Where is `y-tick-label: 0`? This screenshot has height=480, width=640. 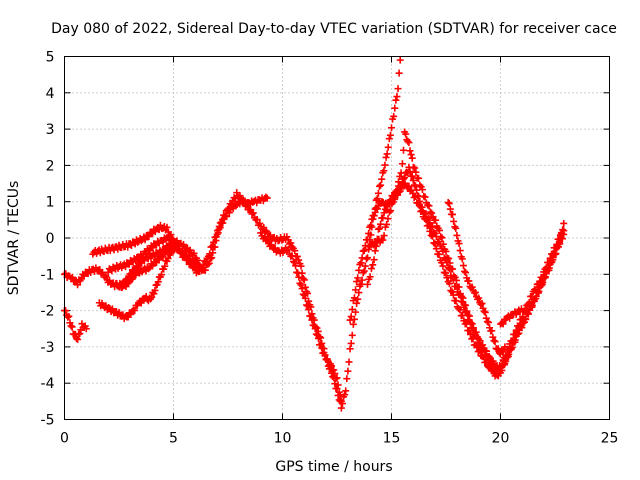 y-tick-label: 0 is located at coordinates (50, 239).